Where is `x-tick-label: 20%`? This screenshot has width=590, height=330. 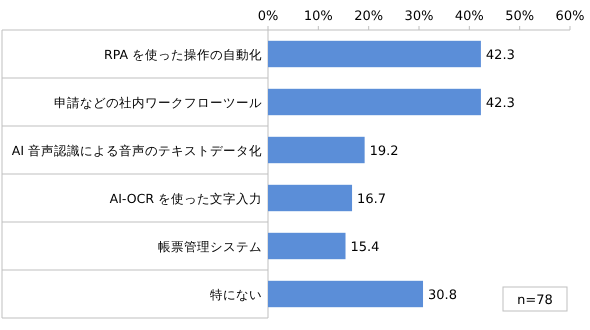 x-tick-label: 20% is located at coordinates (369, 16).